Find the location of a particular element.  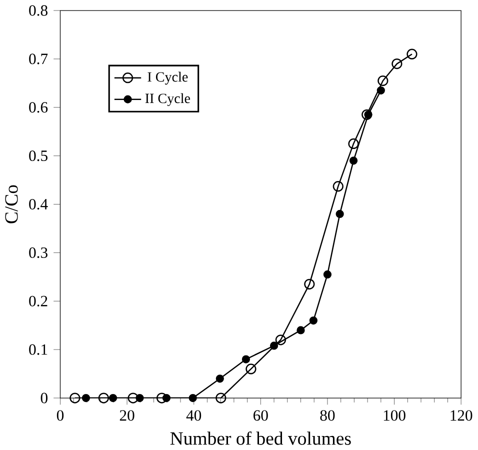

y-tick-label: 0.5 is located at coordinates (38, 156).